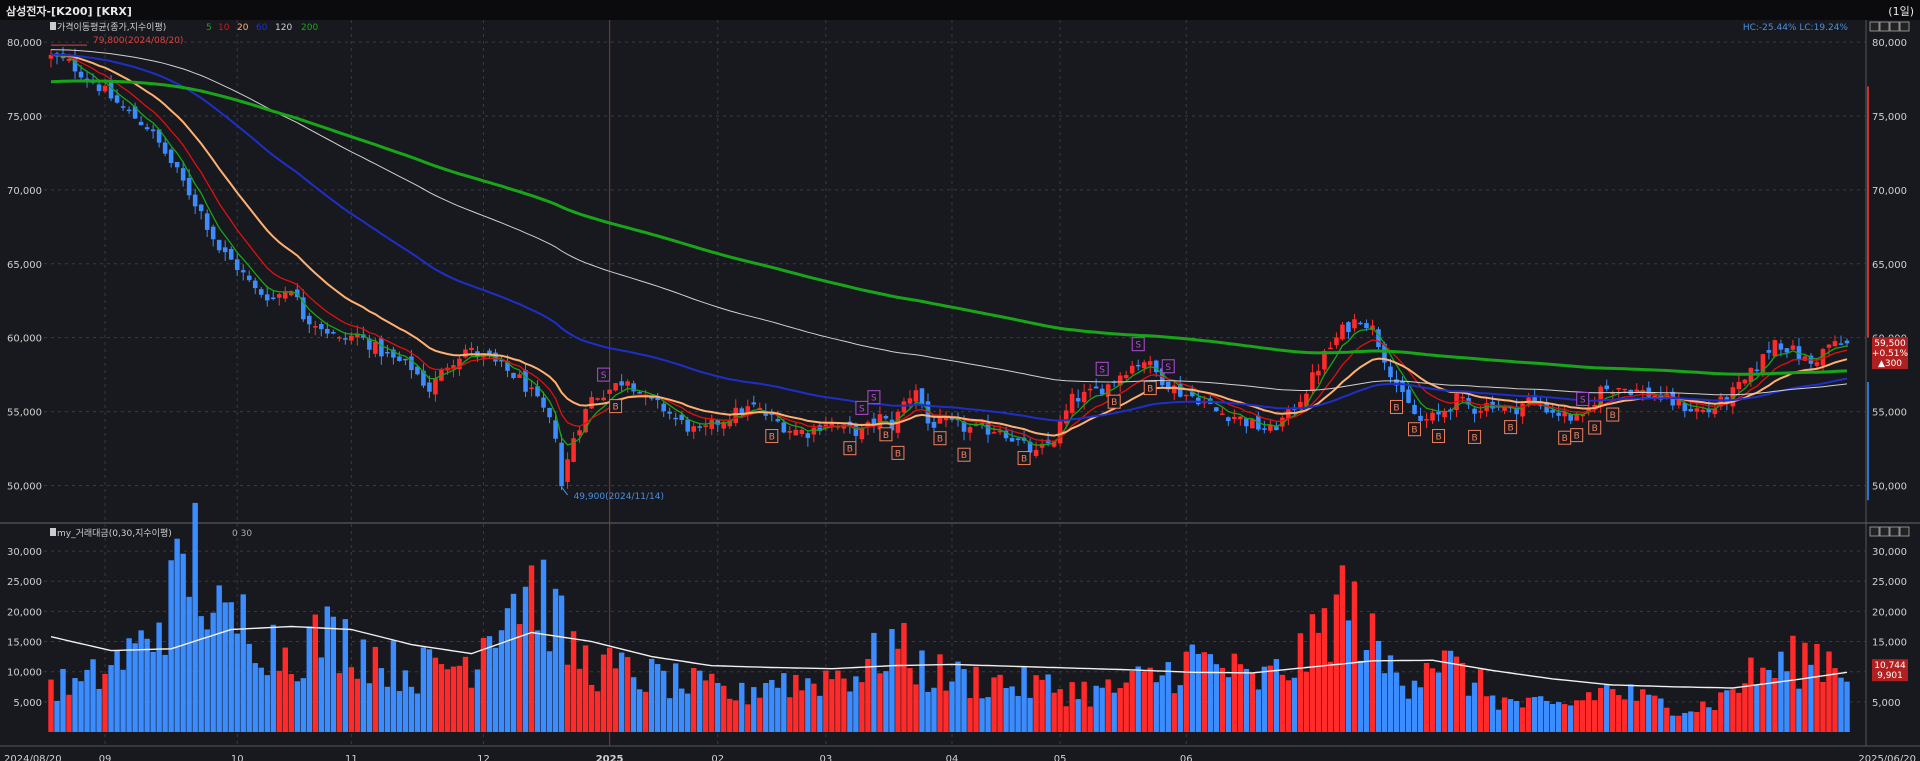 The image size is (1920, 761). Describe the element at coordinates (1889, 117) in the screenshot. I see `price-tick-right: 75,000` at that location.